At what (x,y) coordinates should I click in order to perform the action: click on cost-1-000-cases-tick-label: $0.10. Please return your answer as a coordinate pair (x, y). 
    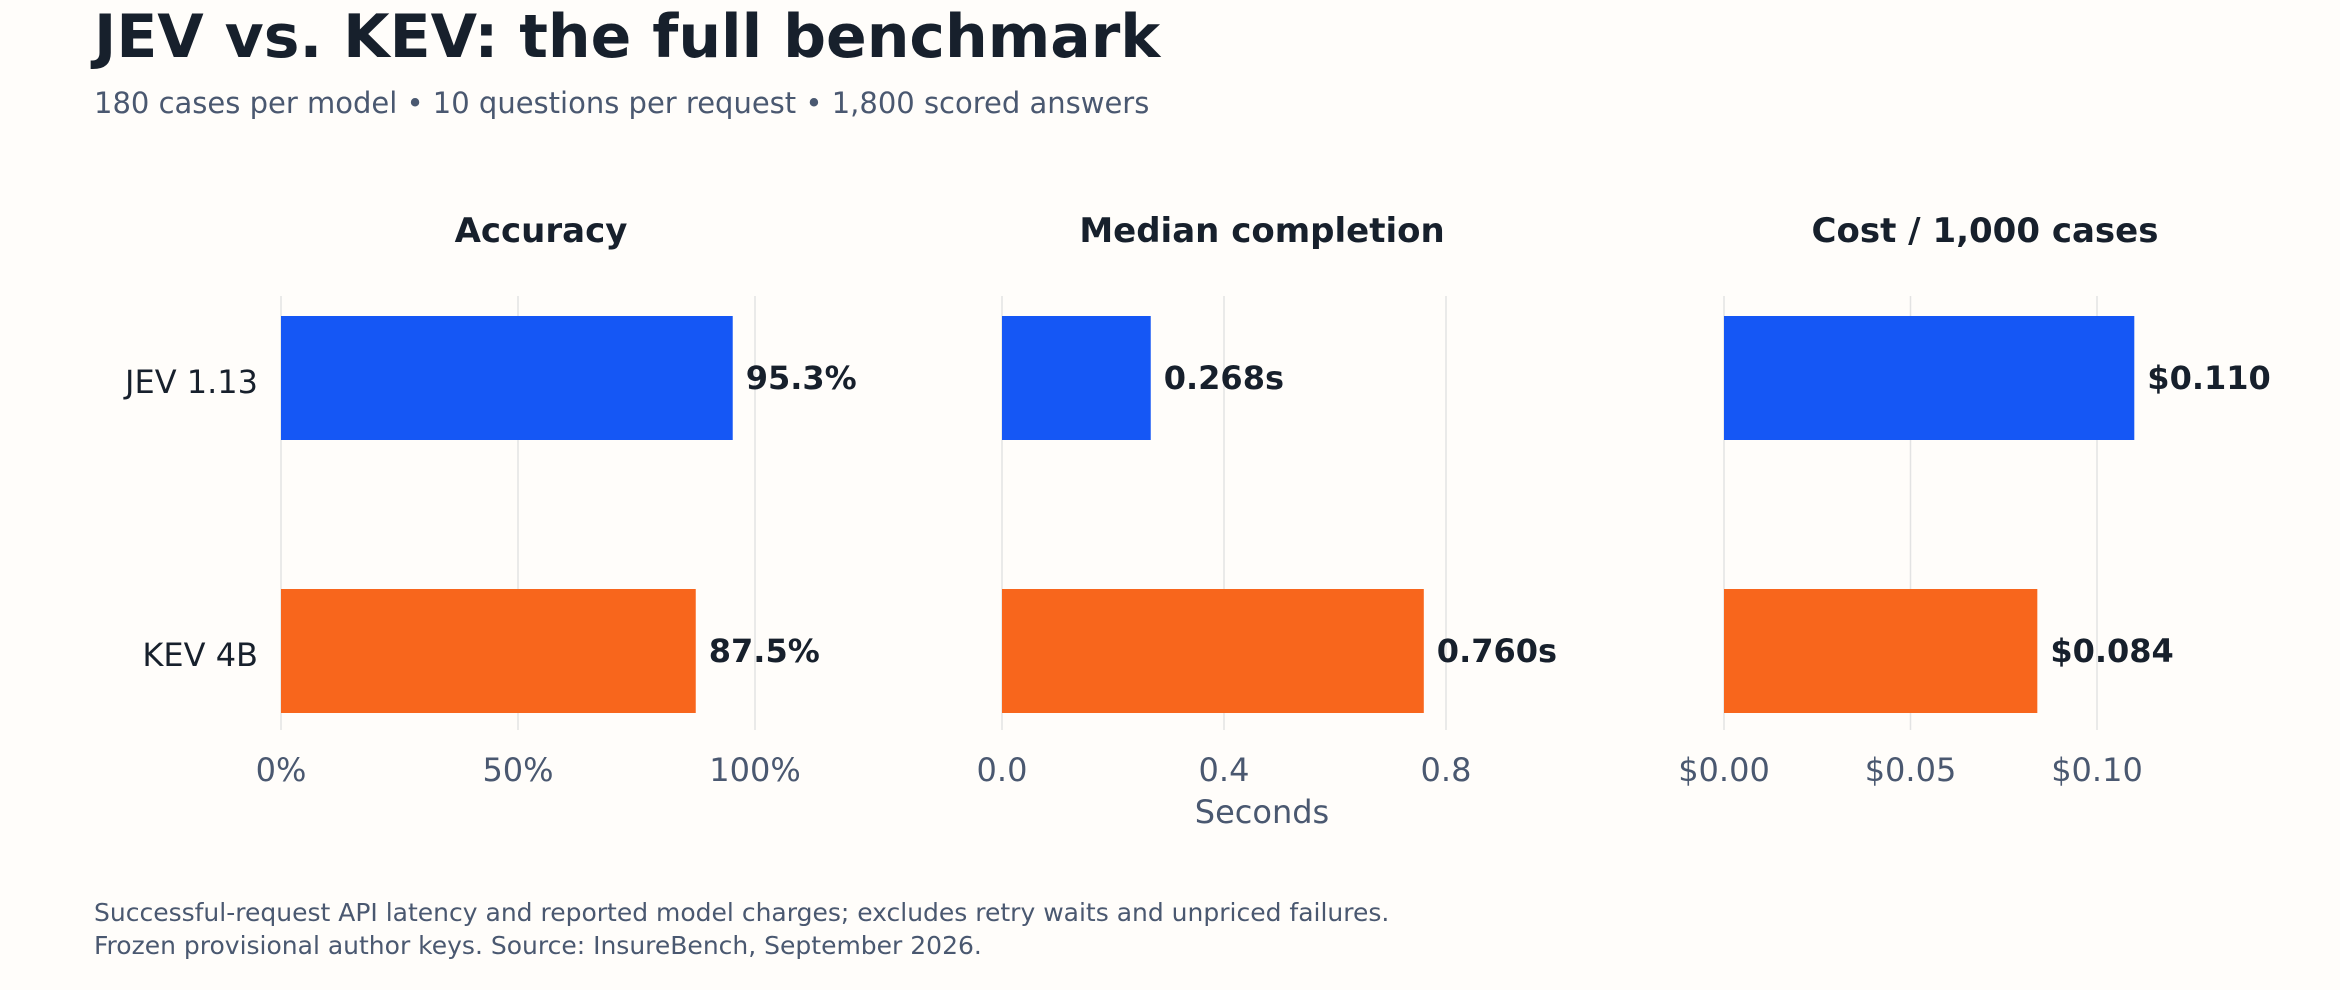
    Looking at the image, I should click on (2097, 770).